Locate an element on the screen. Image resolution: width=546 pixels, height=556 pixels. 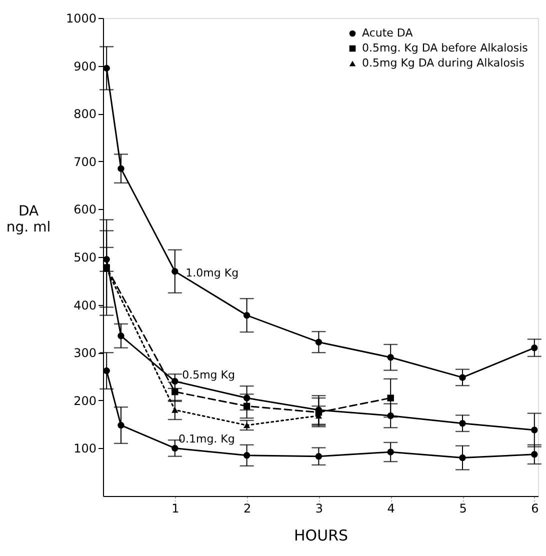
y-tick-label: 300 is located at coordinates (85, 353).